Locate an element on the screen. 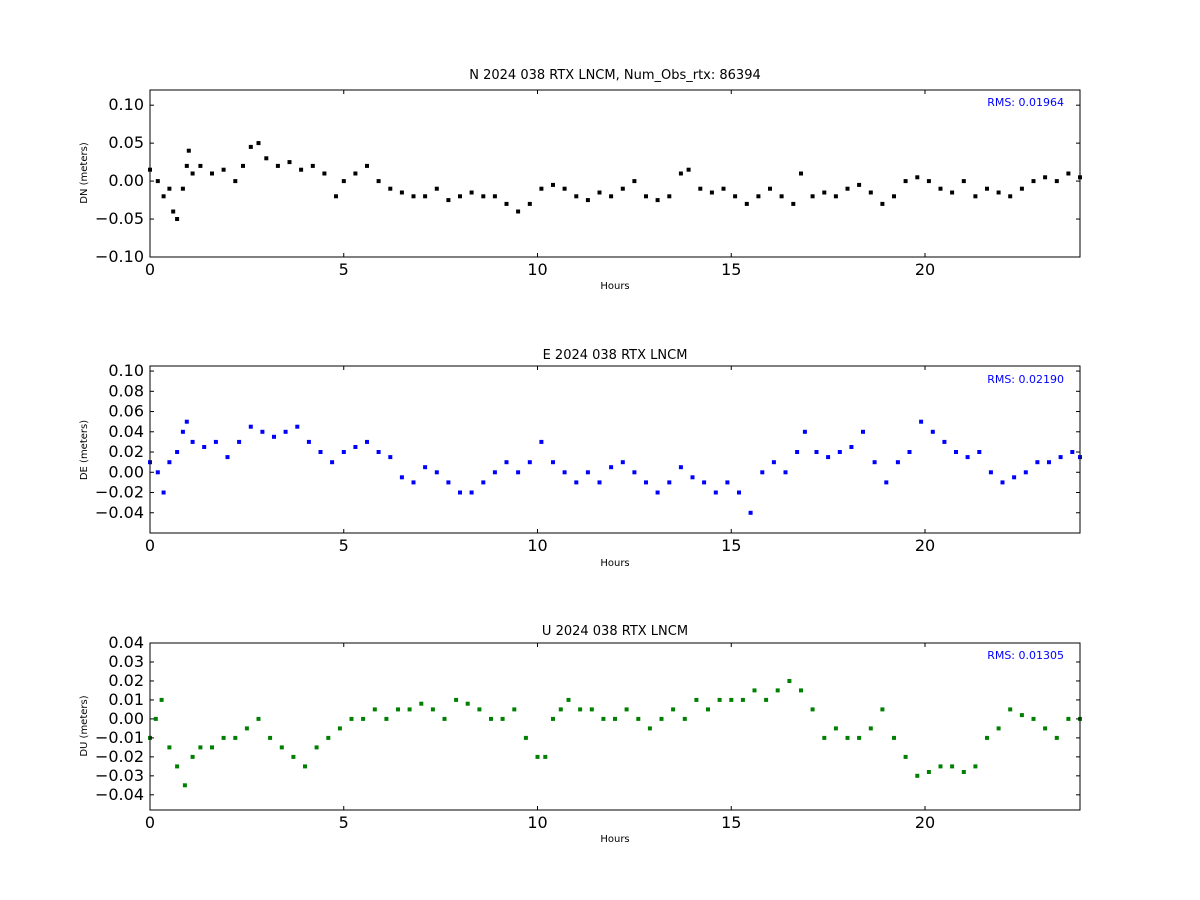 The height and width of the screenshot is (900, 1200). panel-e-title: E 2024 038 RTX LNCM is located at coordinates (615, 355).